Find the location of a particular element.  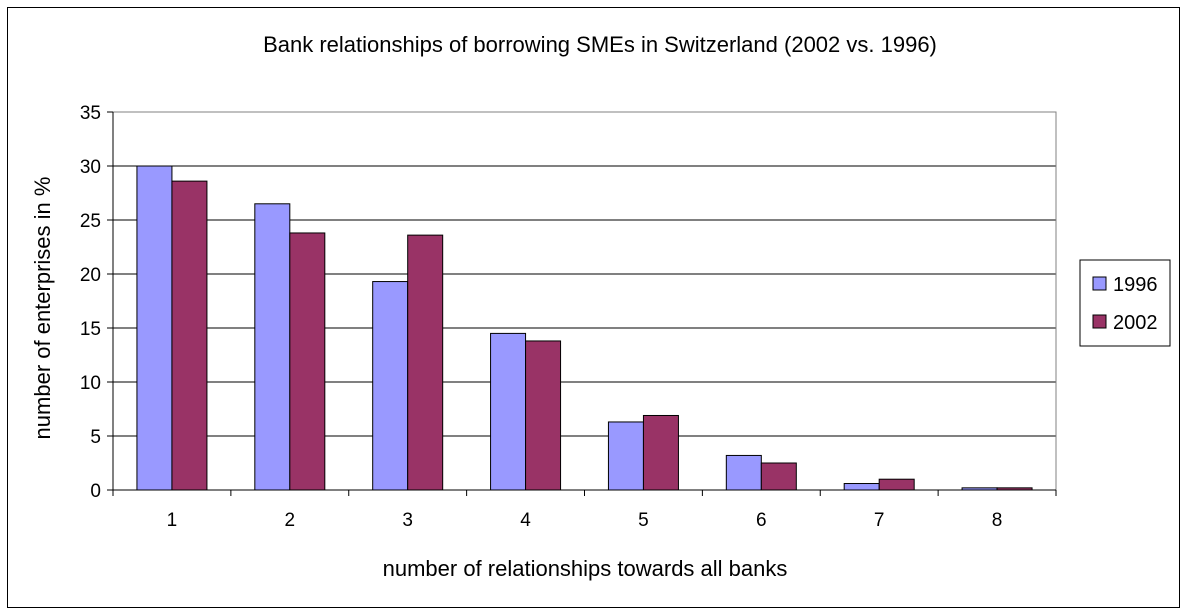

y-tick-label: 30 is located at coordinates (90, 167).